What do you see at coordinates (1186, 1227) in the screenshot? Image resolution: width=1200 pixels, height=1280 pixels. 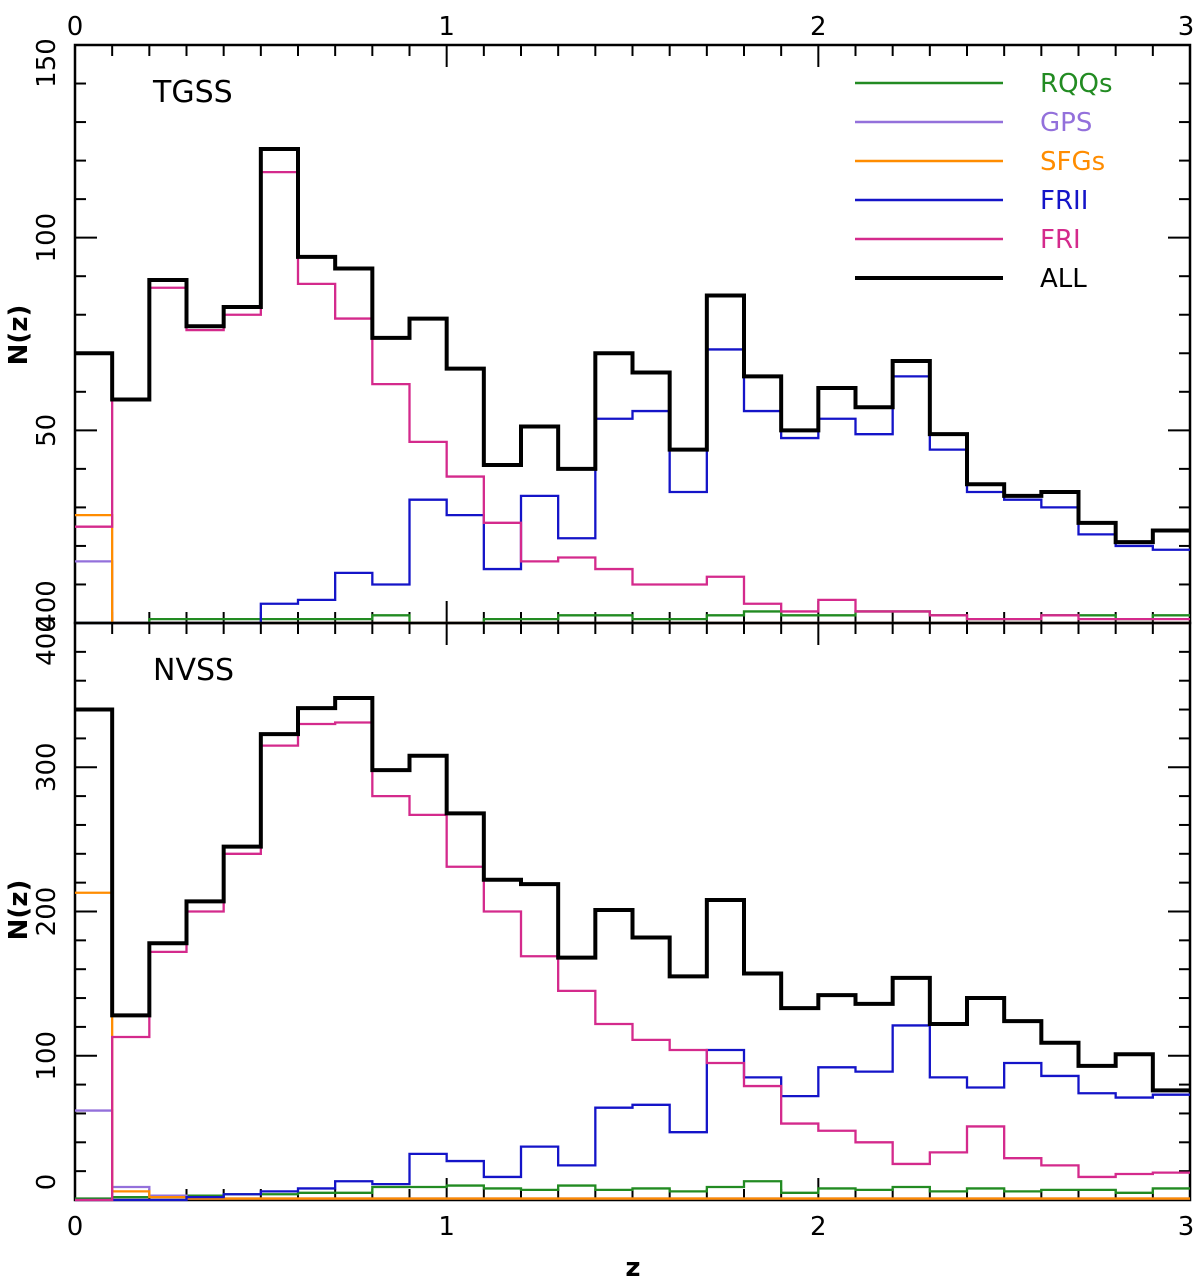 I see `nvss-x-tick-label: 3` at bounding box center [1186, 1227].